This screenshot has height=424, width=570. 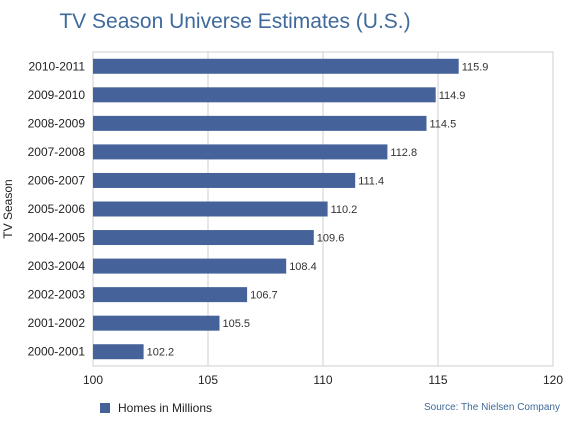 I want to click on y-tick-label: 2006-2007, so click(x=57, y=180).